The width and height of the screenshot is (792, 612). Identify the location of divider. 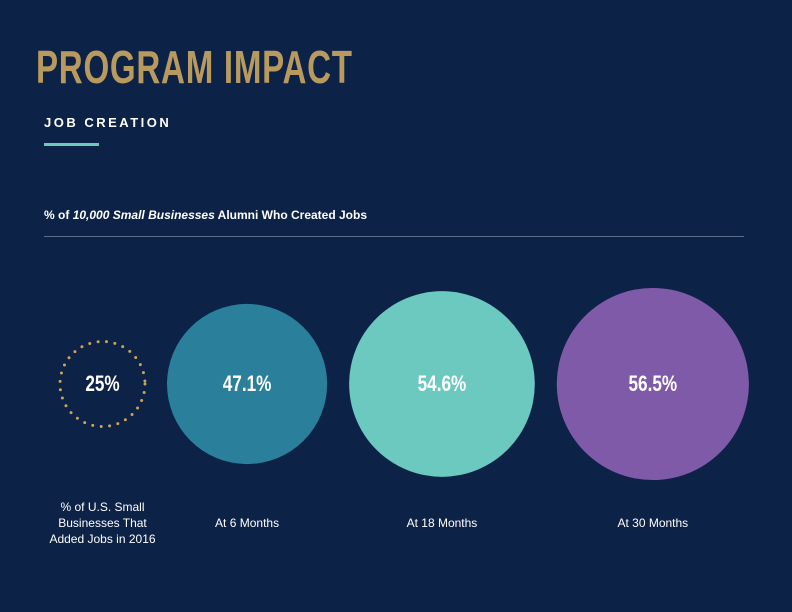
(394, 236).